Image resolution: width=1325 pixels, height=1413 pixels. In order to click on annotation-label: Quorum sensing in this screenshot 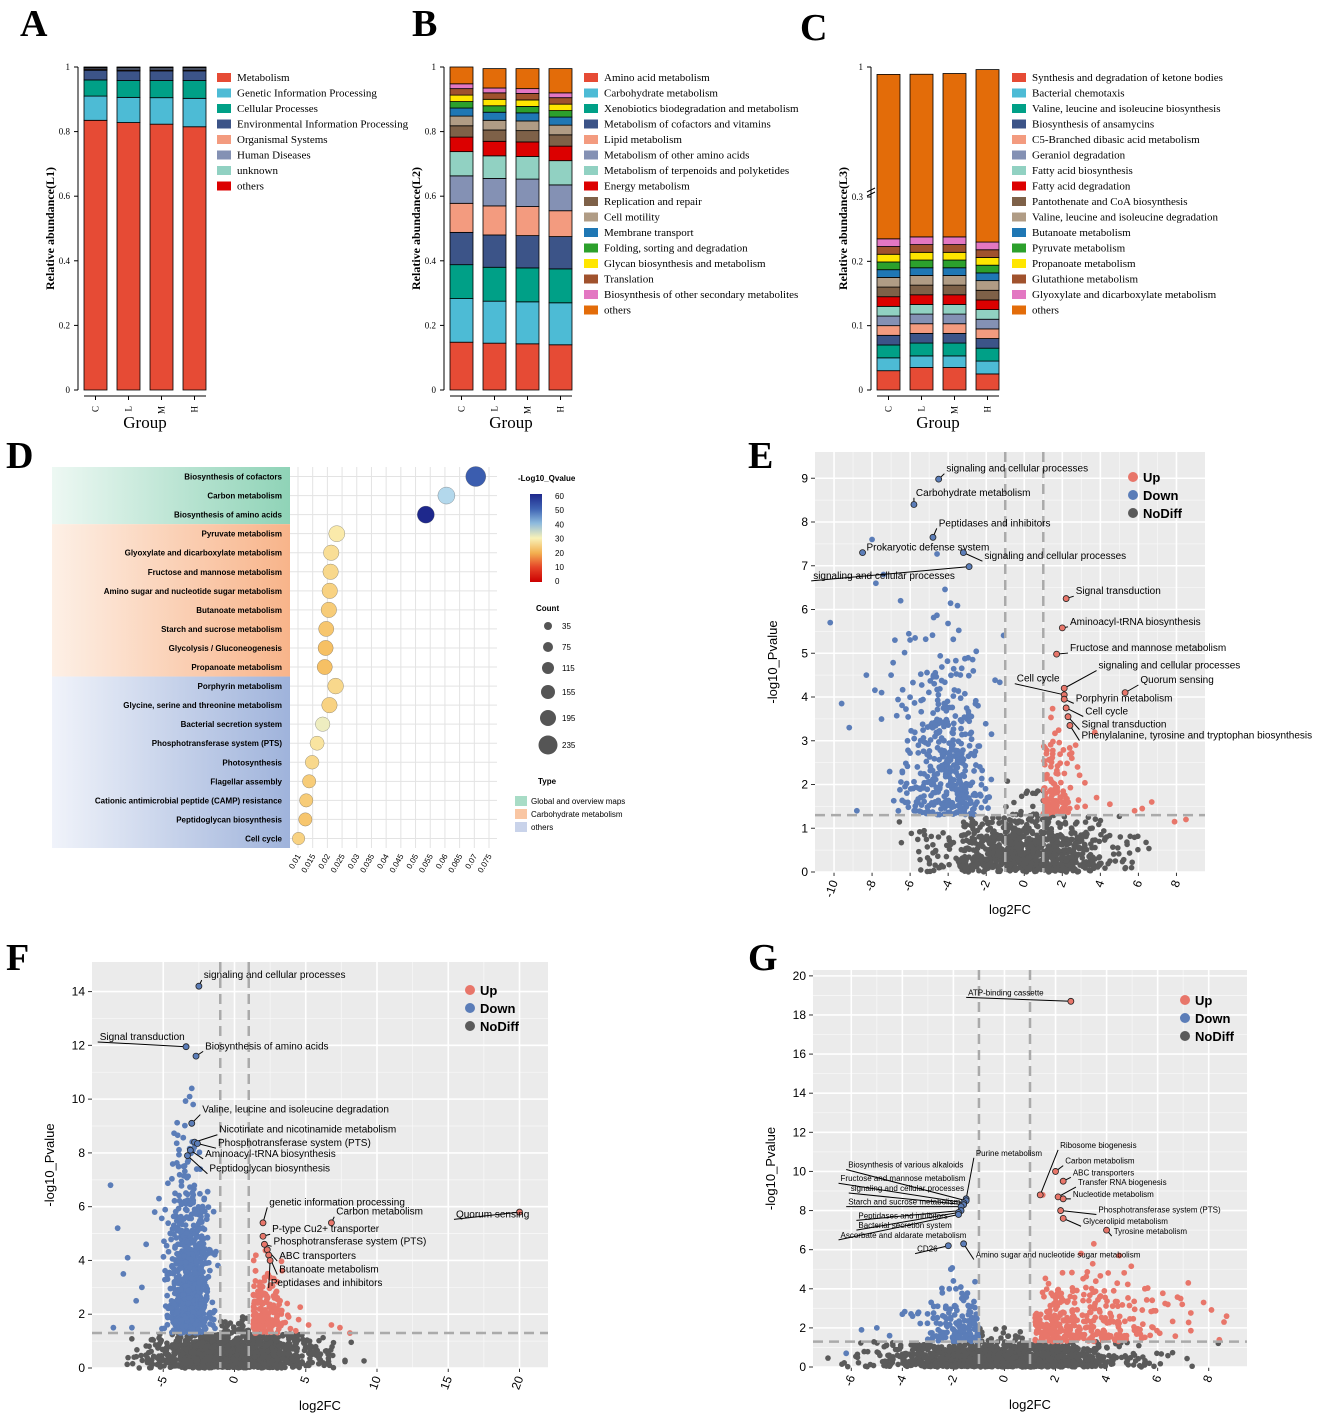, I will do `click(492, 1214)`.